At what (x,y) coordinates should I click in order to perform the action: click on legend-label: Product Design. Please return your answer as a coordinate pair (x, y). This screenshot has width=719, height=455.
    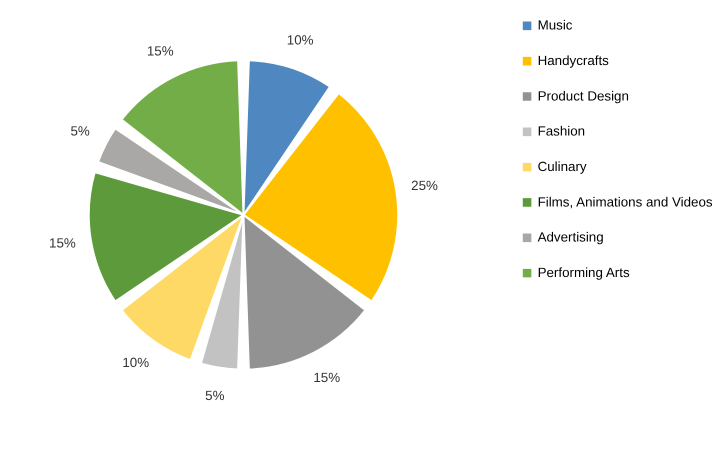
    Looking at the image, I should click on (583, 96).